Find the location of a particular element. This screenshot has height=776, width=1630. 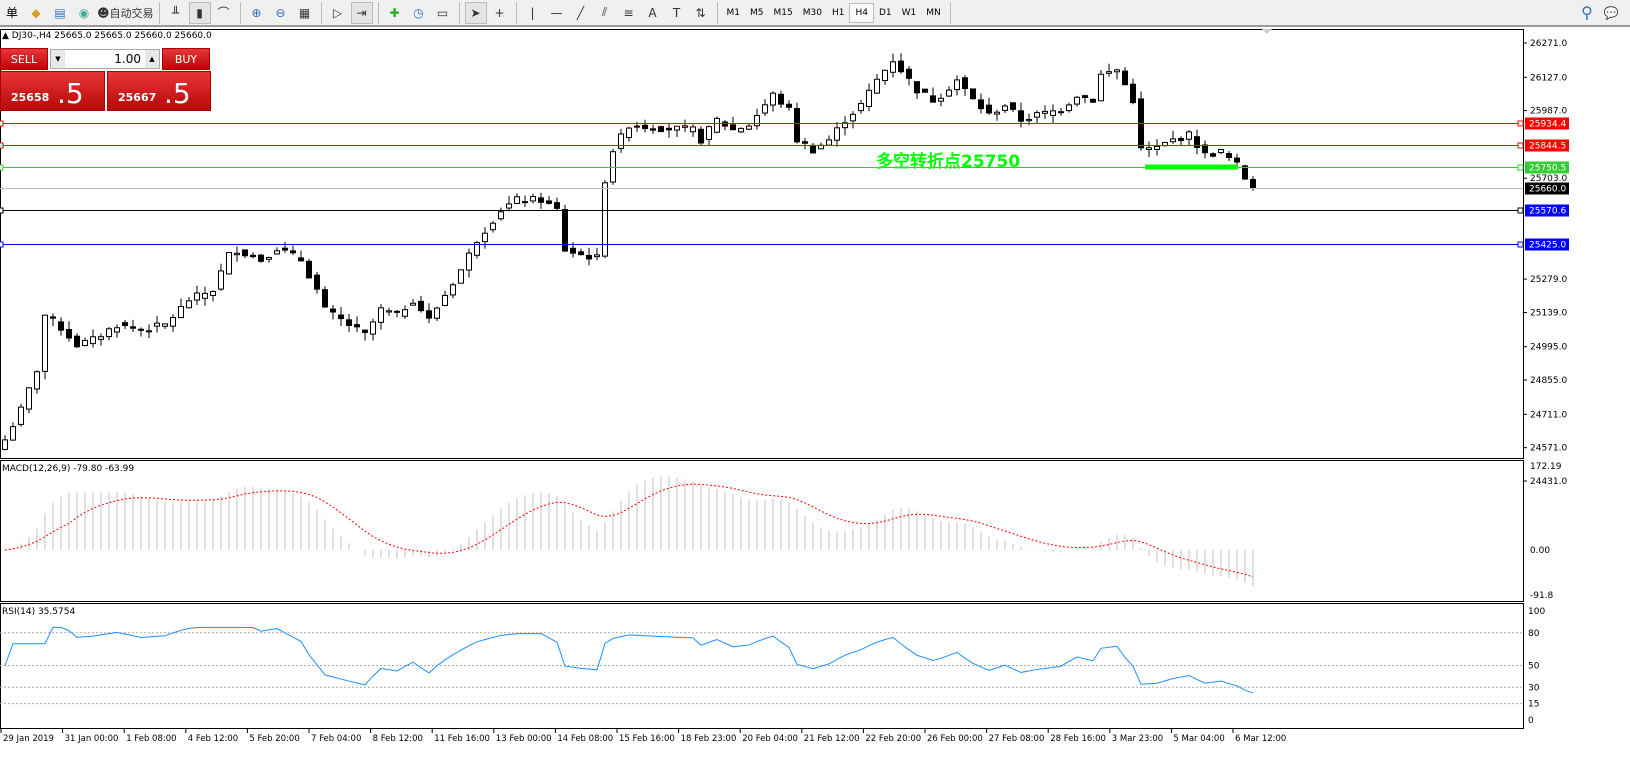

timeframe-m5: M5 is located at coordinates (757, 12).